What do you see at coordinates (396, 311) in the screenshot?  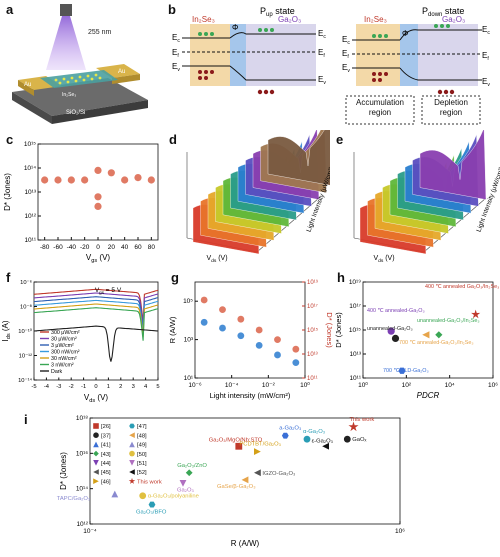 I see `point-label: 400 ℃ annealed-Ga₂O₃` at bounding box center [396, 311].